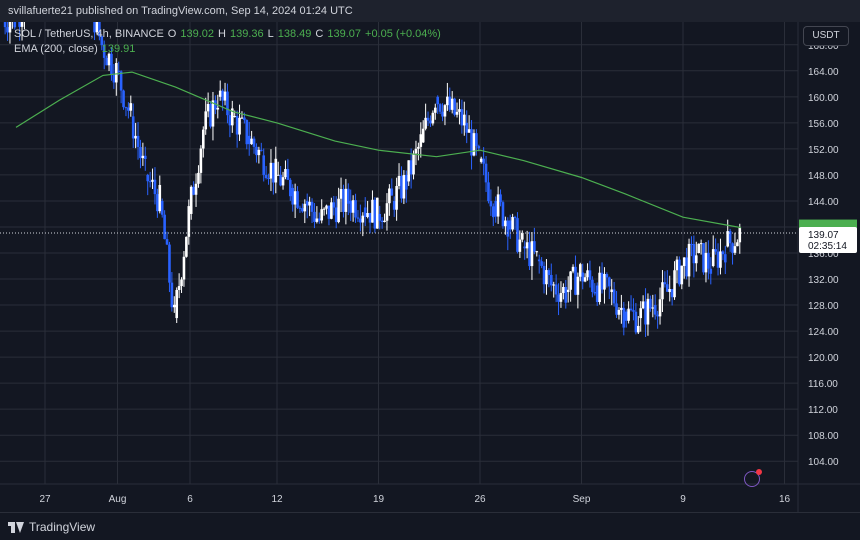 The height and width of the screenshot is (540, 860). I want to click on tradingview-brand: TradingView, so click(51, 527).